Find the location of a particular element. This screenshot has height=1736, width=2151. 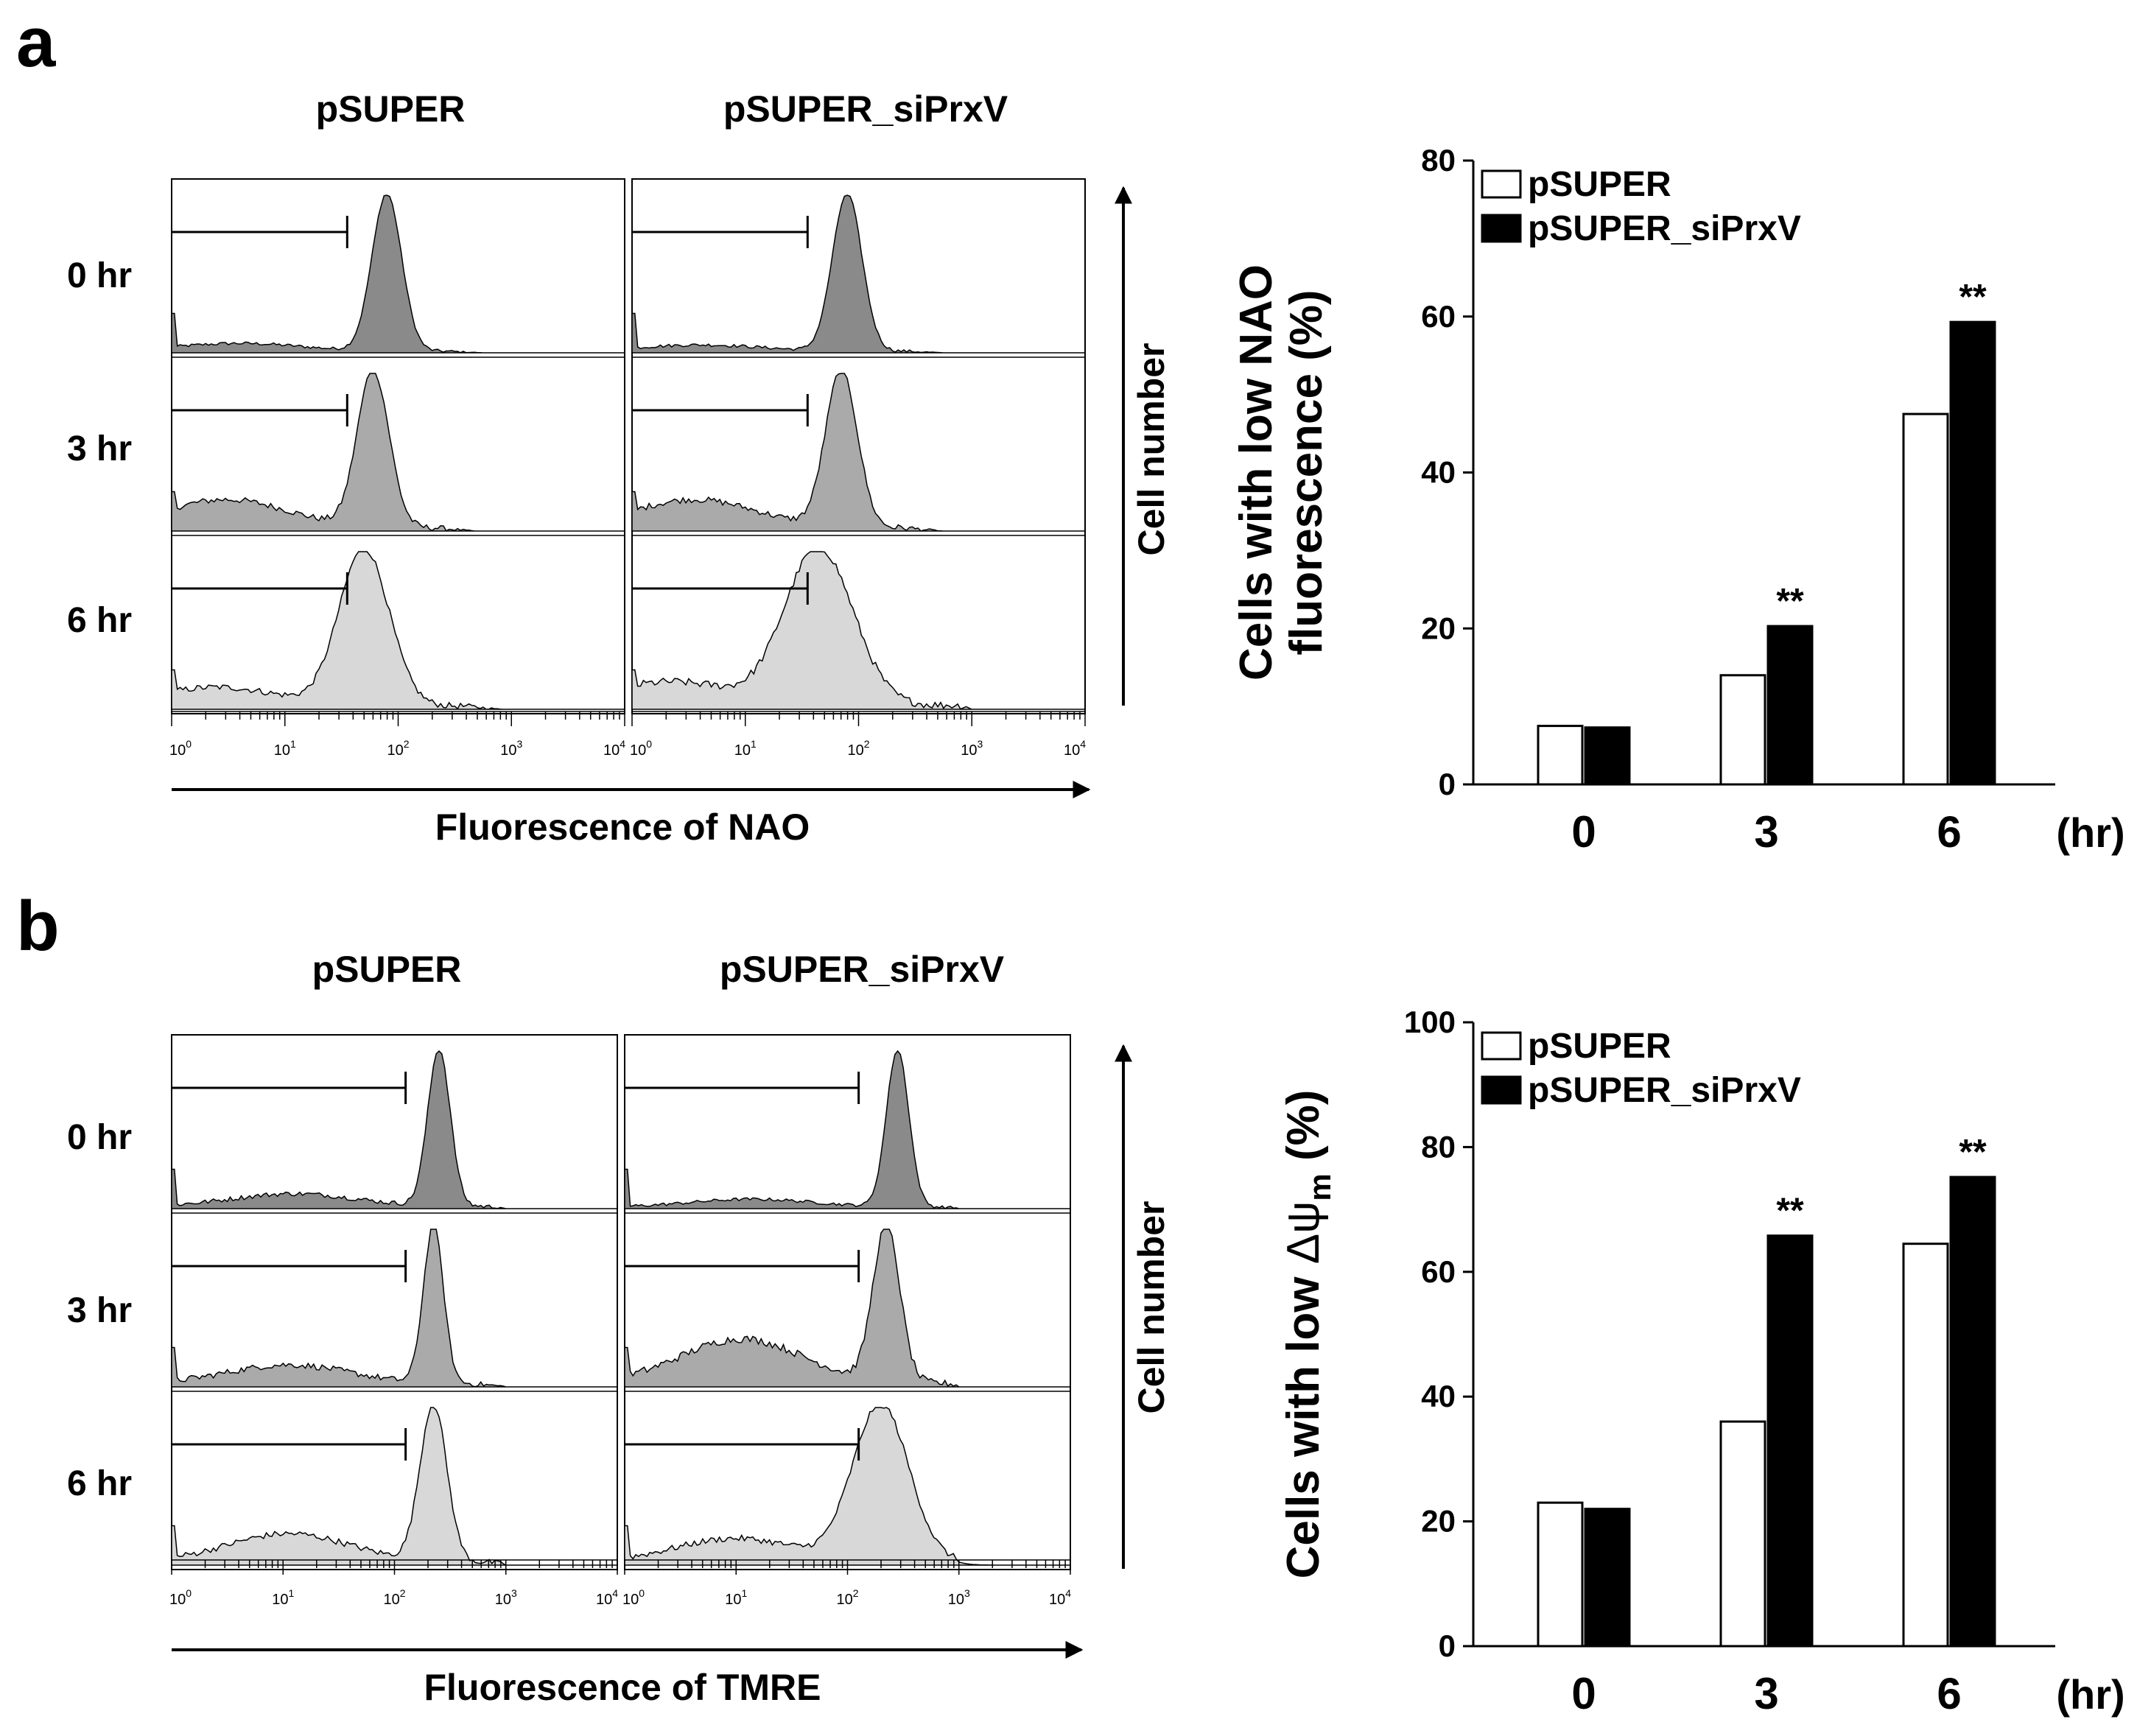

panel-letter: a is located at coordinates (36, 42).